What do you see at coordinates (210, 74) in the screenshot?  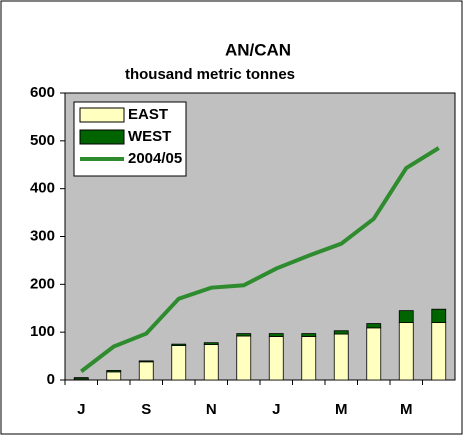 I see `chart-subtitle: thousand metric tonnes` at bounding box center [210, 74].